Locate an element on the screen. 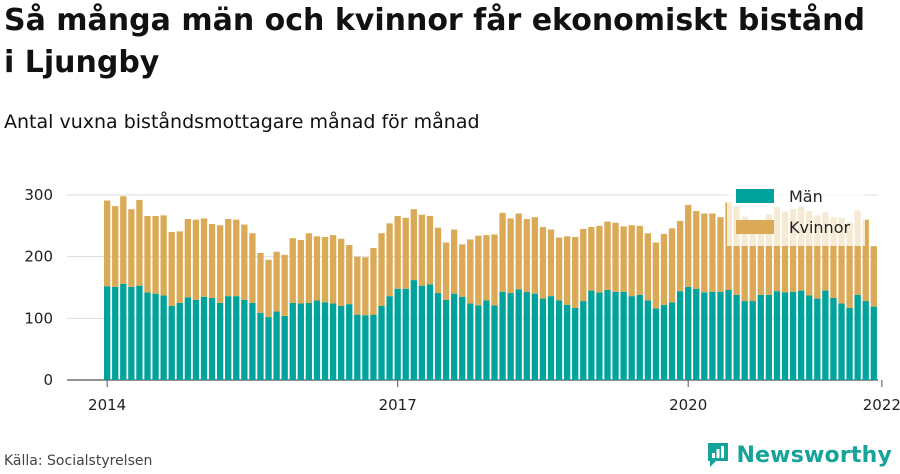  newsworthy-logo-icon is located at coordinates (718, 455).